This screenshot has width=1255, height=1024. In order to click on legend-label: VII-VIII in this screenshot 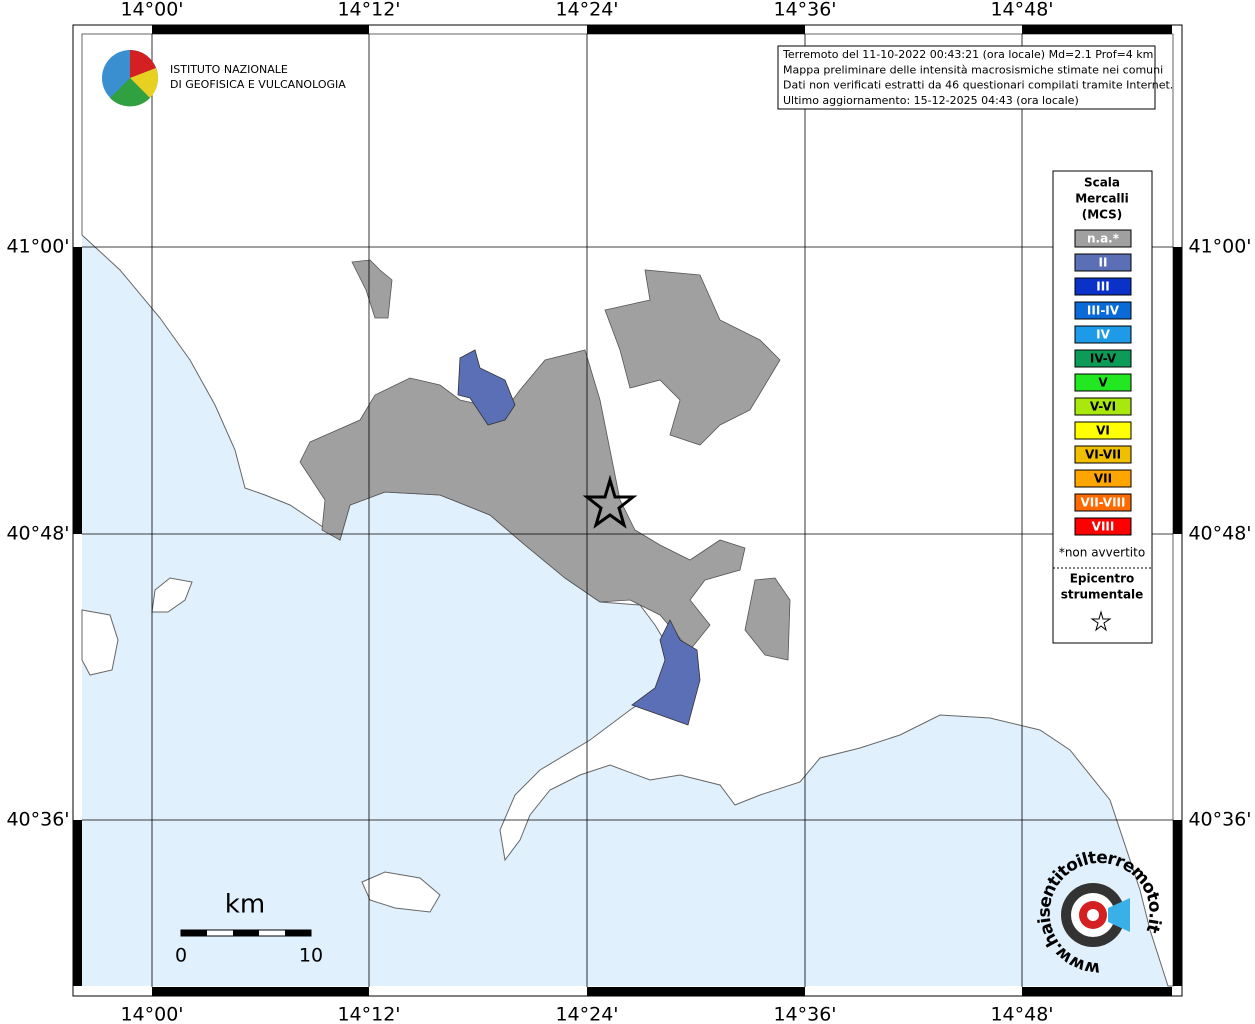, I will do `click(1102, 503)`.